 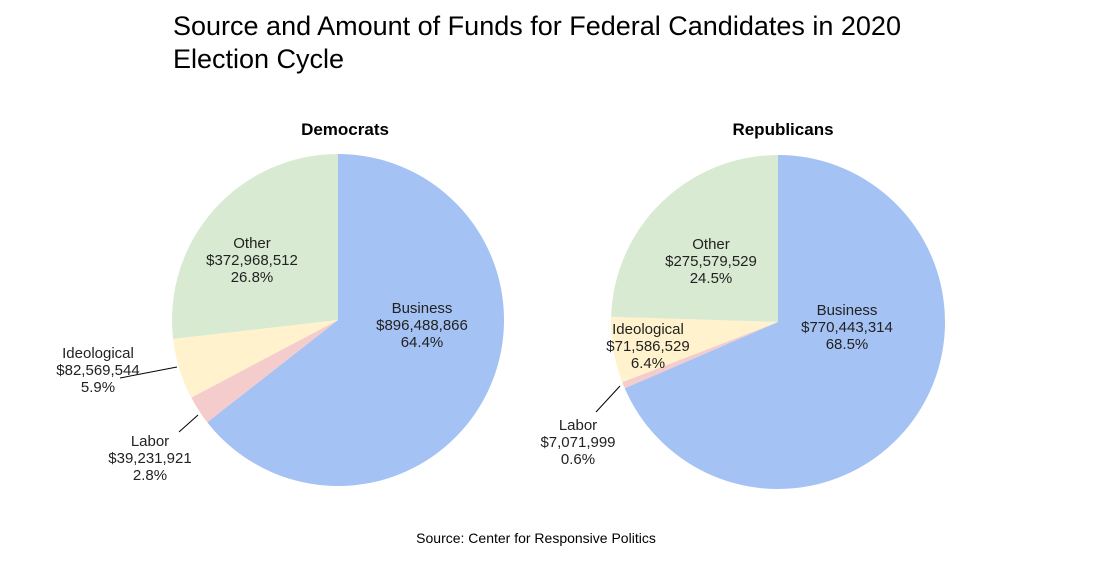 I want to click on republicans-slice-labor, so click(x=700, y=355).